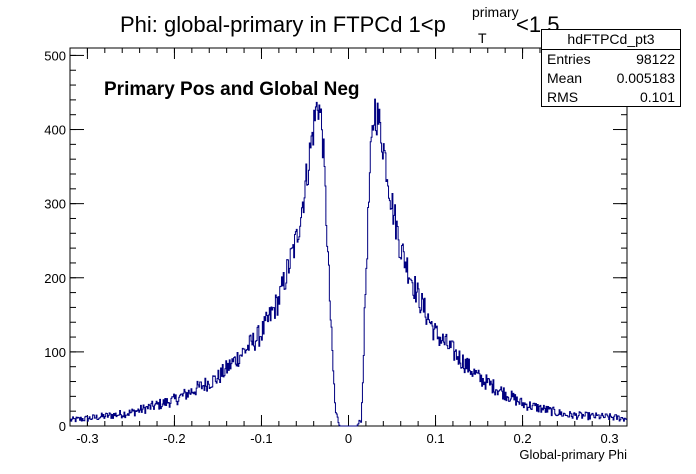 This screenshot has width=696, height=474. What do you see at coordinates (55, 55) in the screenshot?
I see `y-tick-label: 500` at bounding box center [55, 55].